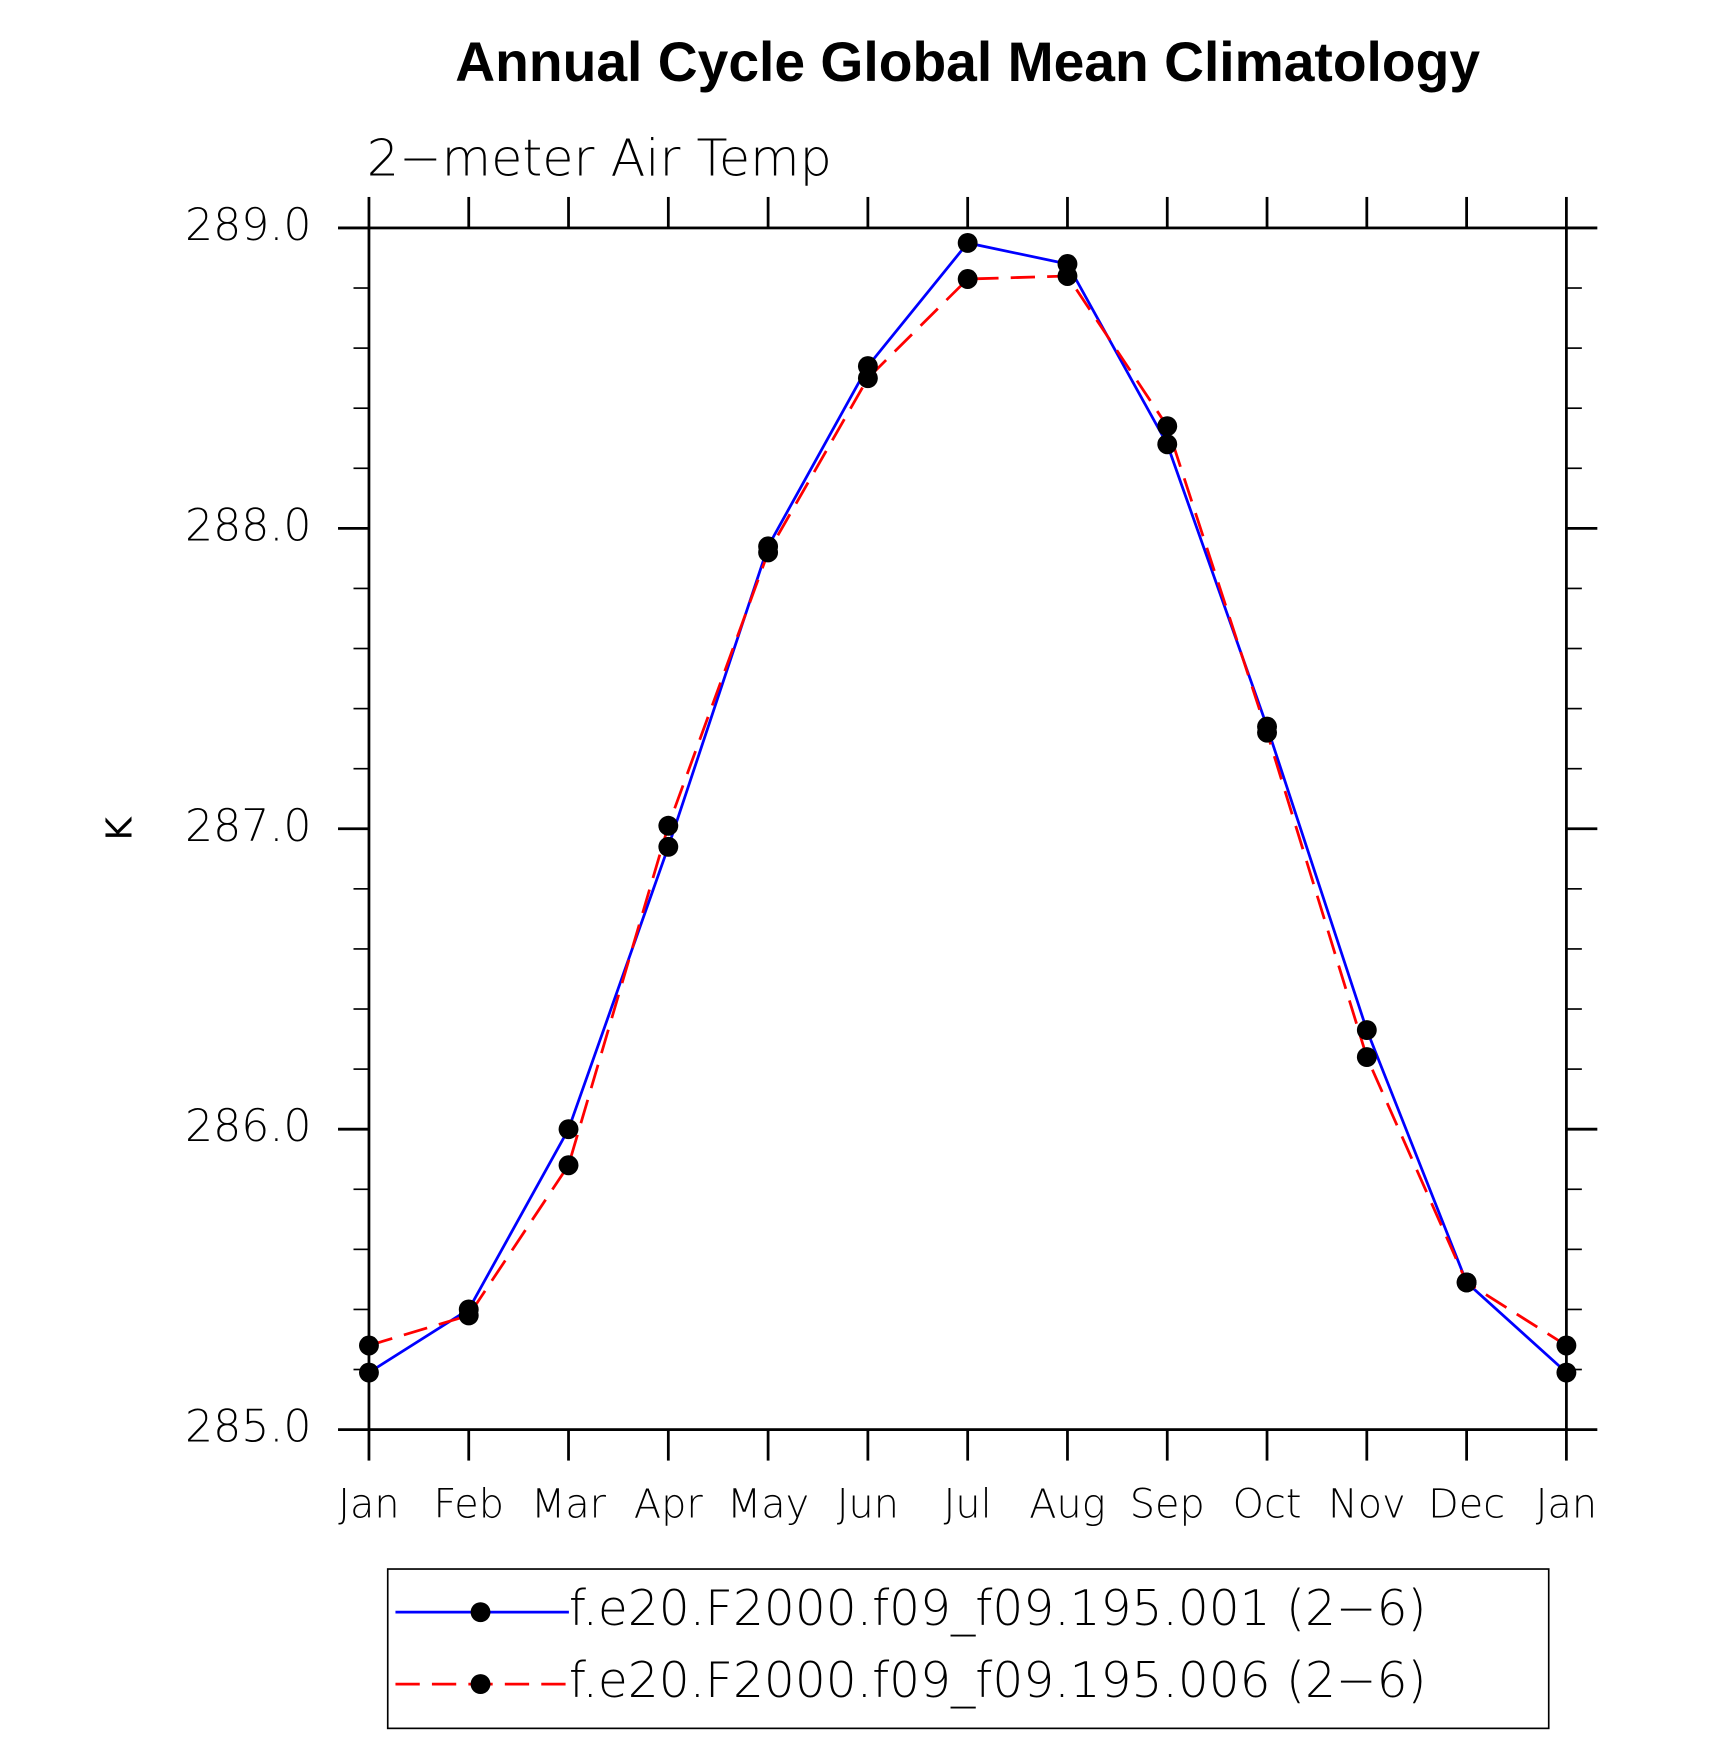 Image resolution: width=1710 pixels, height=1739 pixels. Describe the element at coordinates (248, 826) in the screenshot. I see `y-tick-label: 287.0` at that location.